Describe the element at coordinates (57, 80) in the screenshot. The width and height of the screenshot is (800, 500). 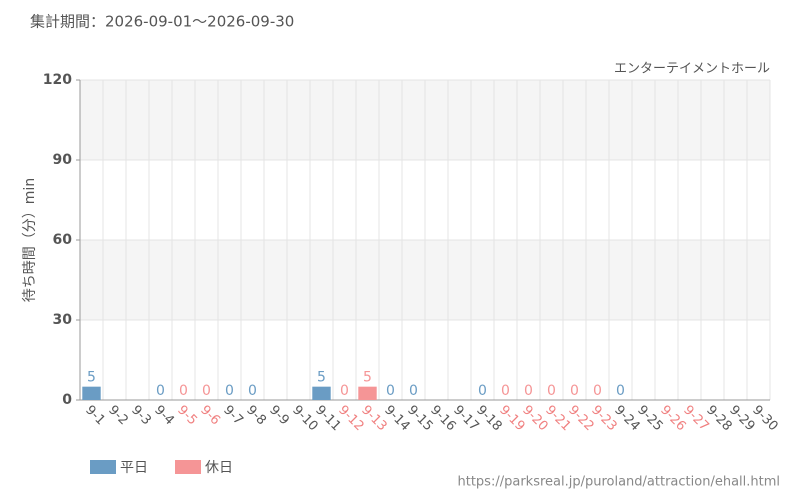
I see `y-tick-label: 120` at that location.